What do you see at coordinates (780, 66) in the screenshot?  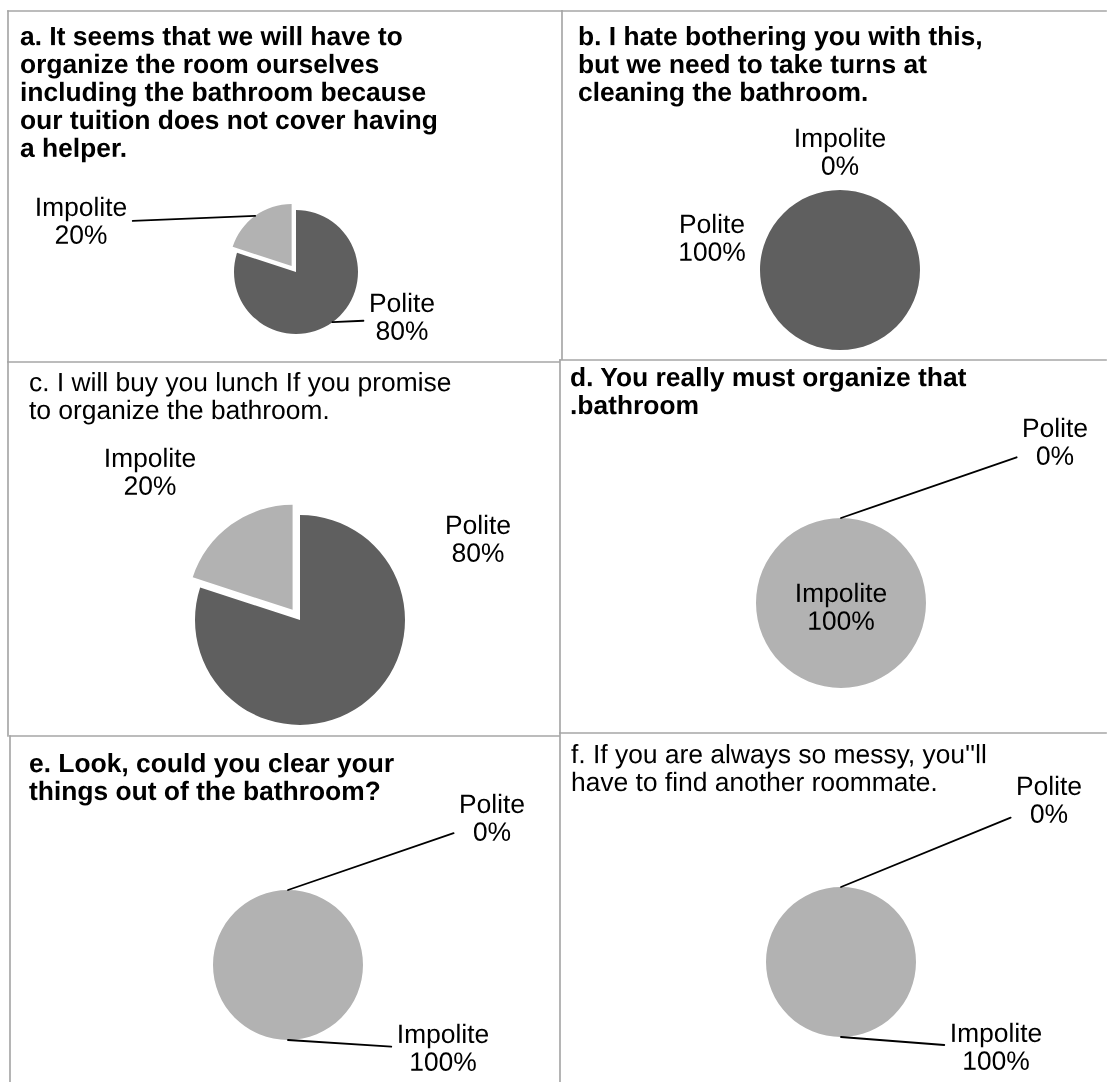 I see `chart-title: b. I hate bothering you with this, but we need to take turns at cleaning the bathroom.` at bounding box center [780, 66].